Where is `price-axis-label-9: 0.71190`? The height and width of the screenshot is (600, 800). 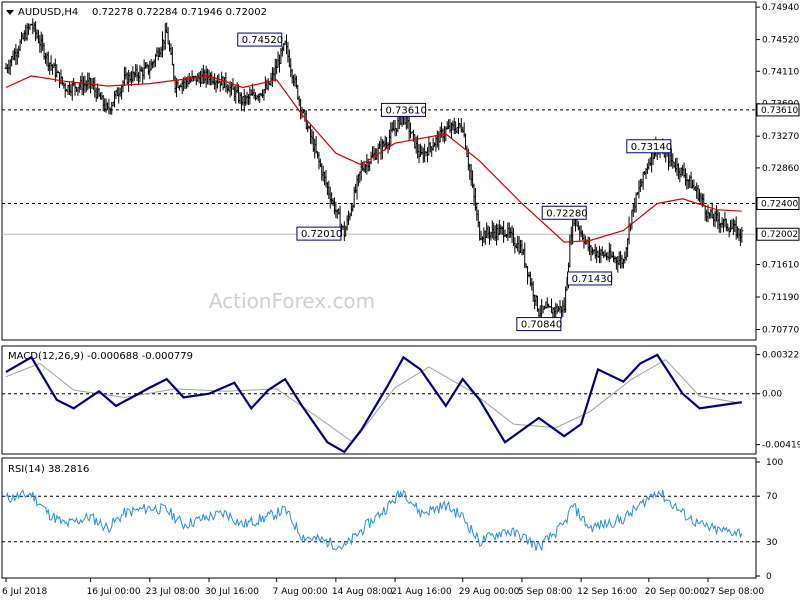
price-axis-label-9: 0.71190 is located at coordinates (780, 298).